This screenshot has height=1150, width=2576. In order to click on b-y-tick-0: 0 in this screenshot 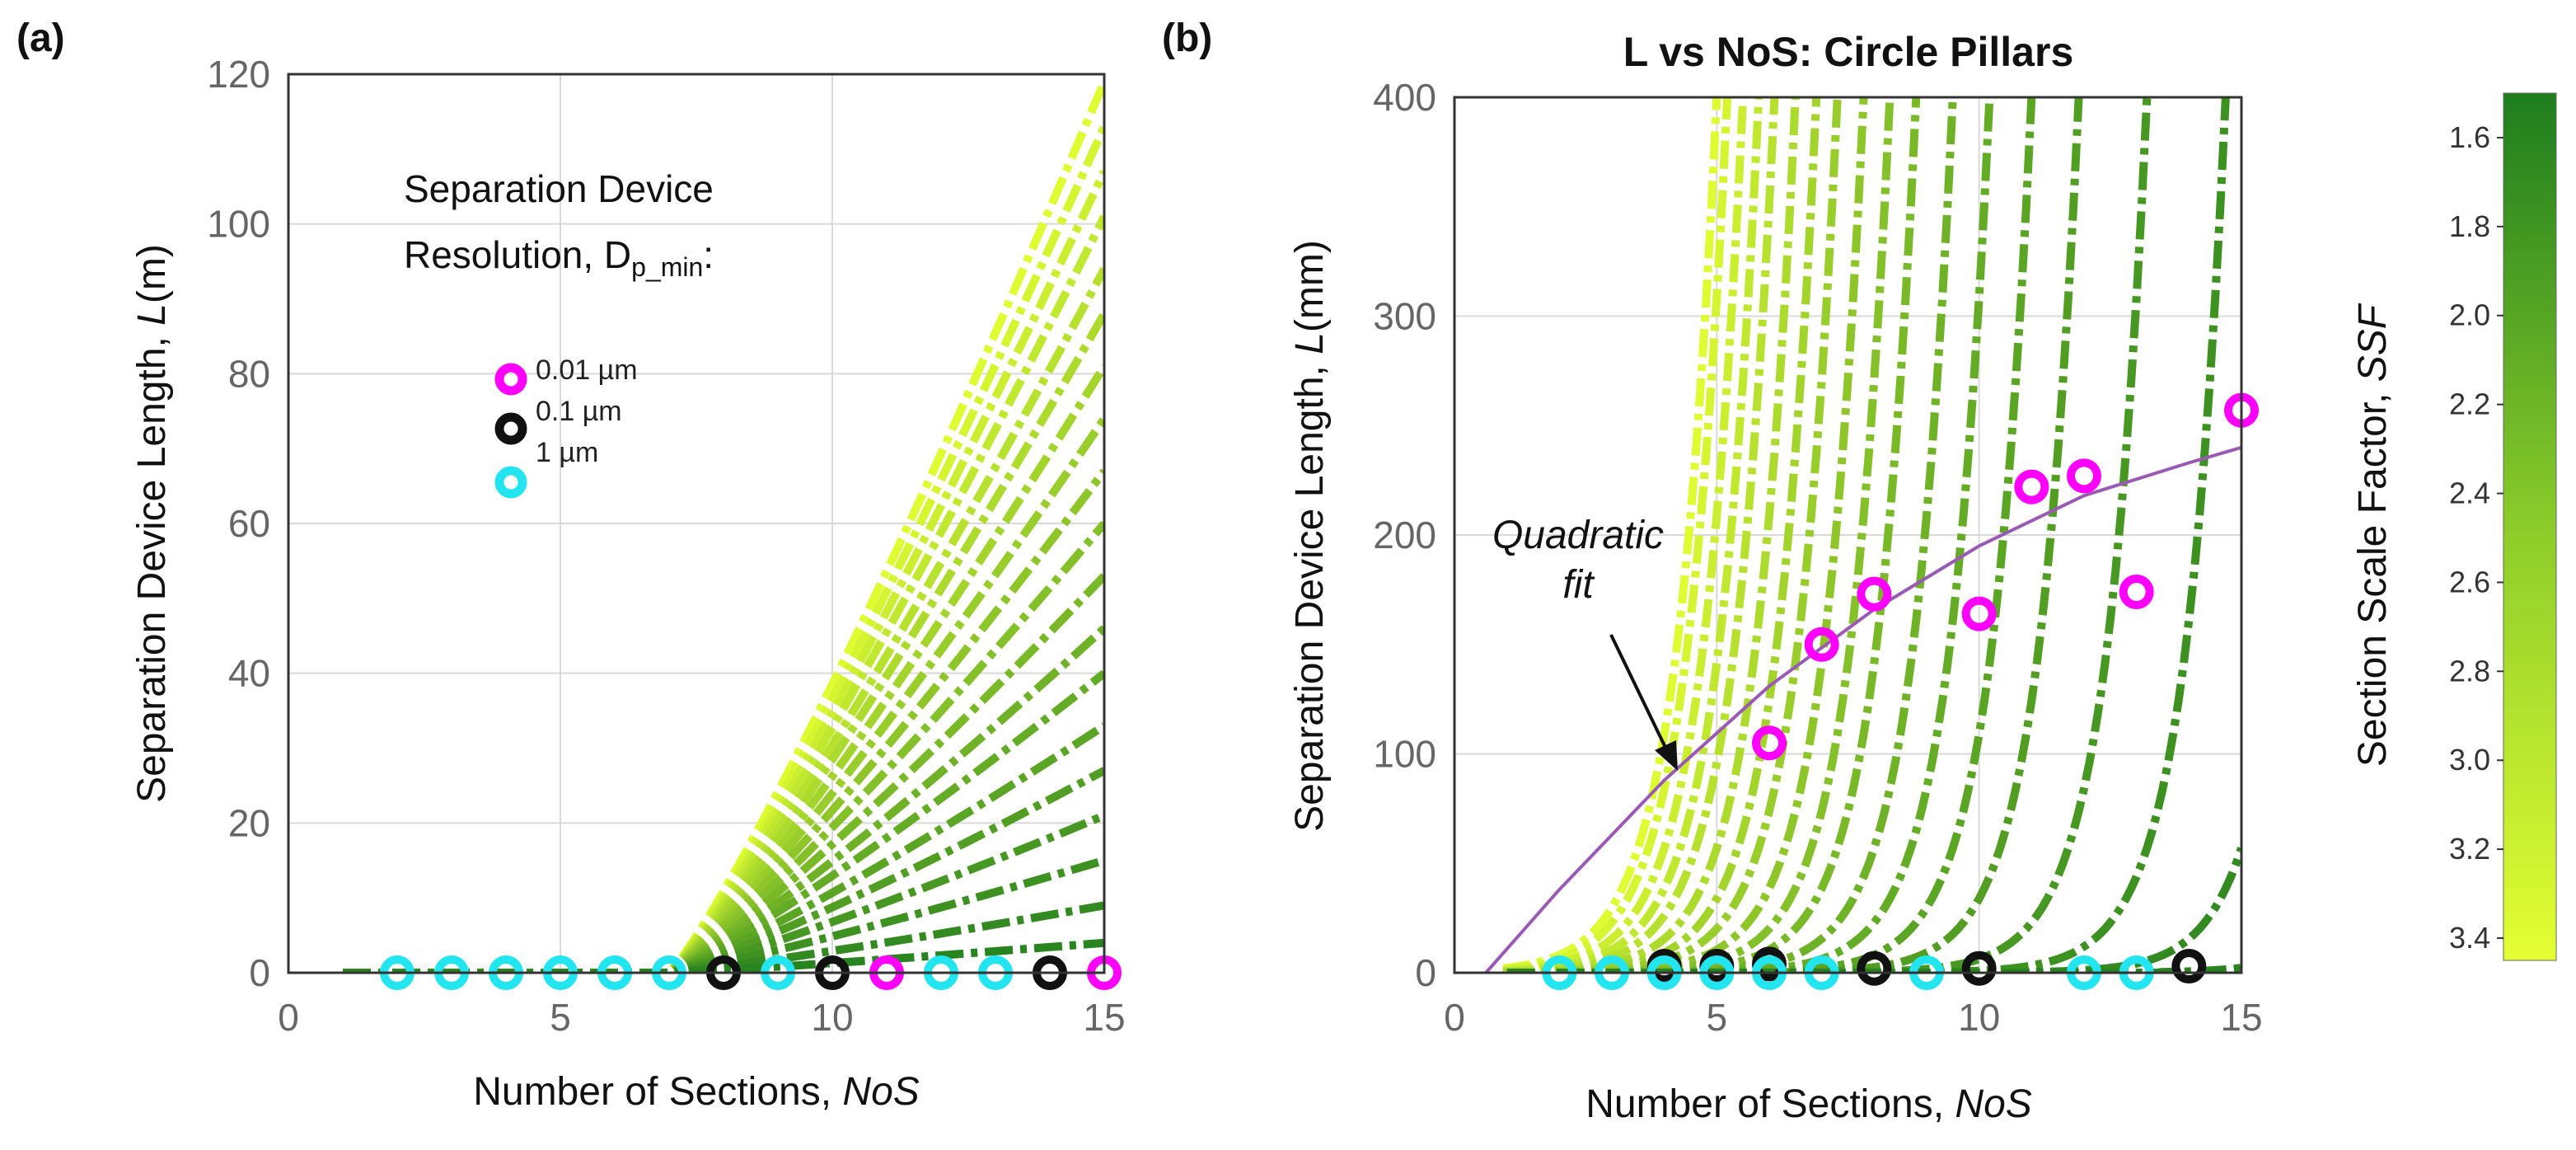, I will do `click(1425, 973)`.